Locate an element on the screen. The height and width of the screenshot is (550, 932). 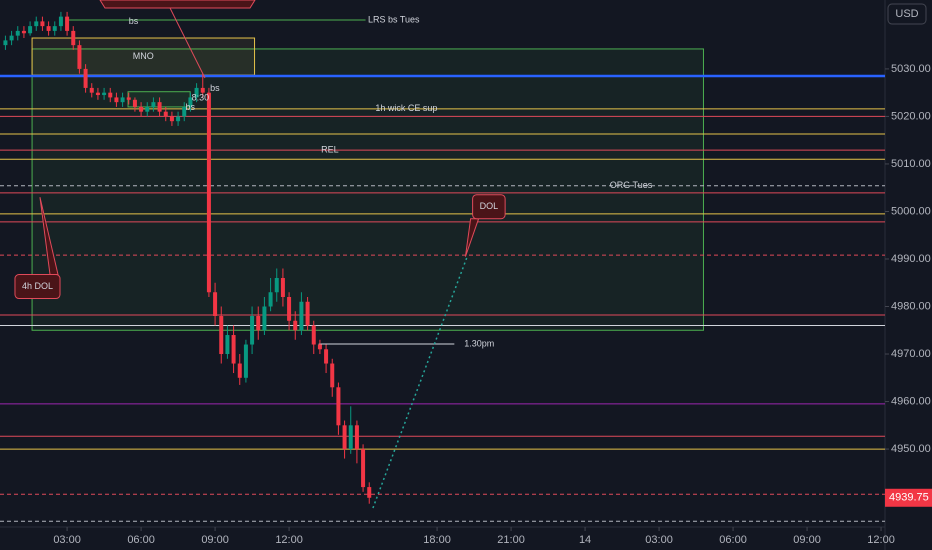
x-tick-label: 21:00 is located at coordinates (511, 540).